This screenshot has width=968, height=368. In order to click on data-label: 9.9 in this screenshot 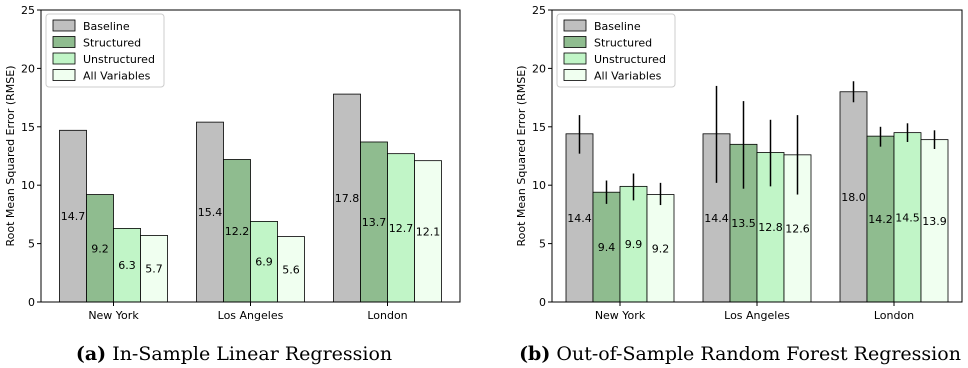, I will do `click(634, 244)`.